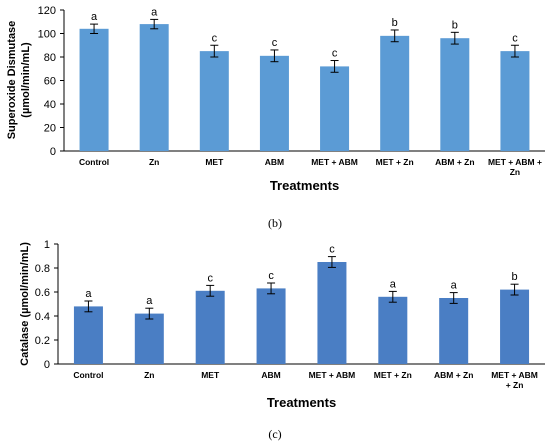  Describe the element at coordinates (47, 365) in the screenshot. I see `chart1-y-tick-label: 0` at that location.